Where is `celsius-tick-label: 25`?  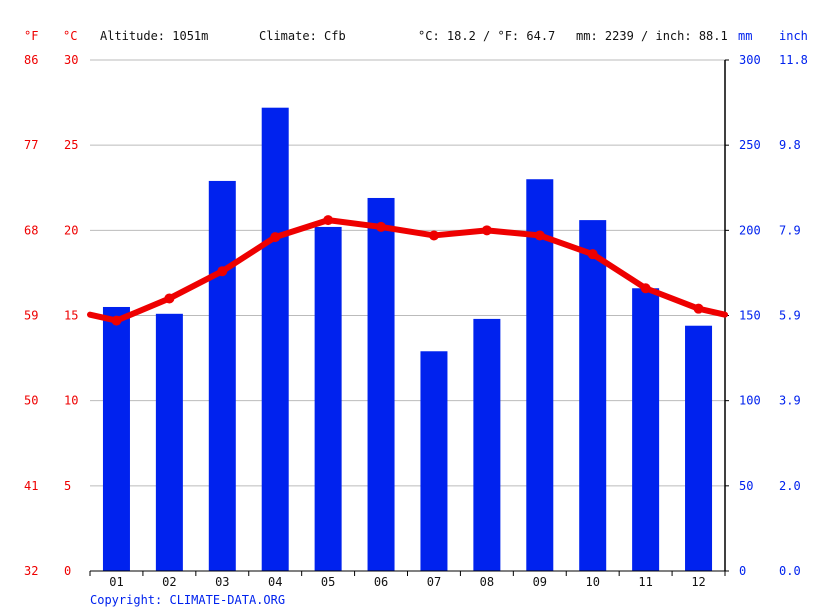 celsius-tick-label: 25 is located at coordinates (71, 145).